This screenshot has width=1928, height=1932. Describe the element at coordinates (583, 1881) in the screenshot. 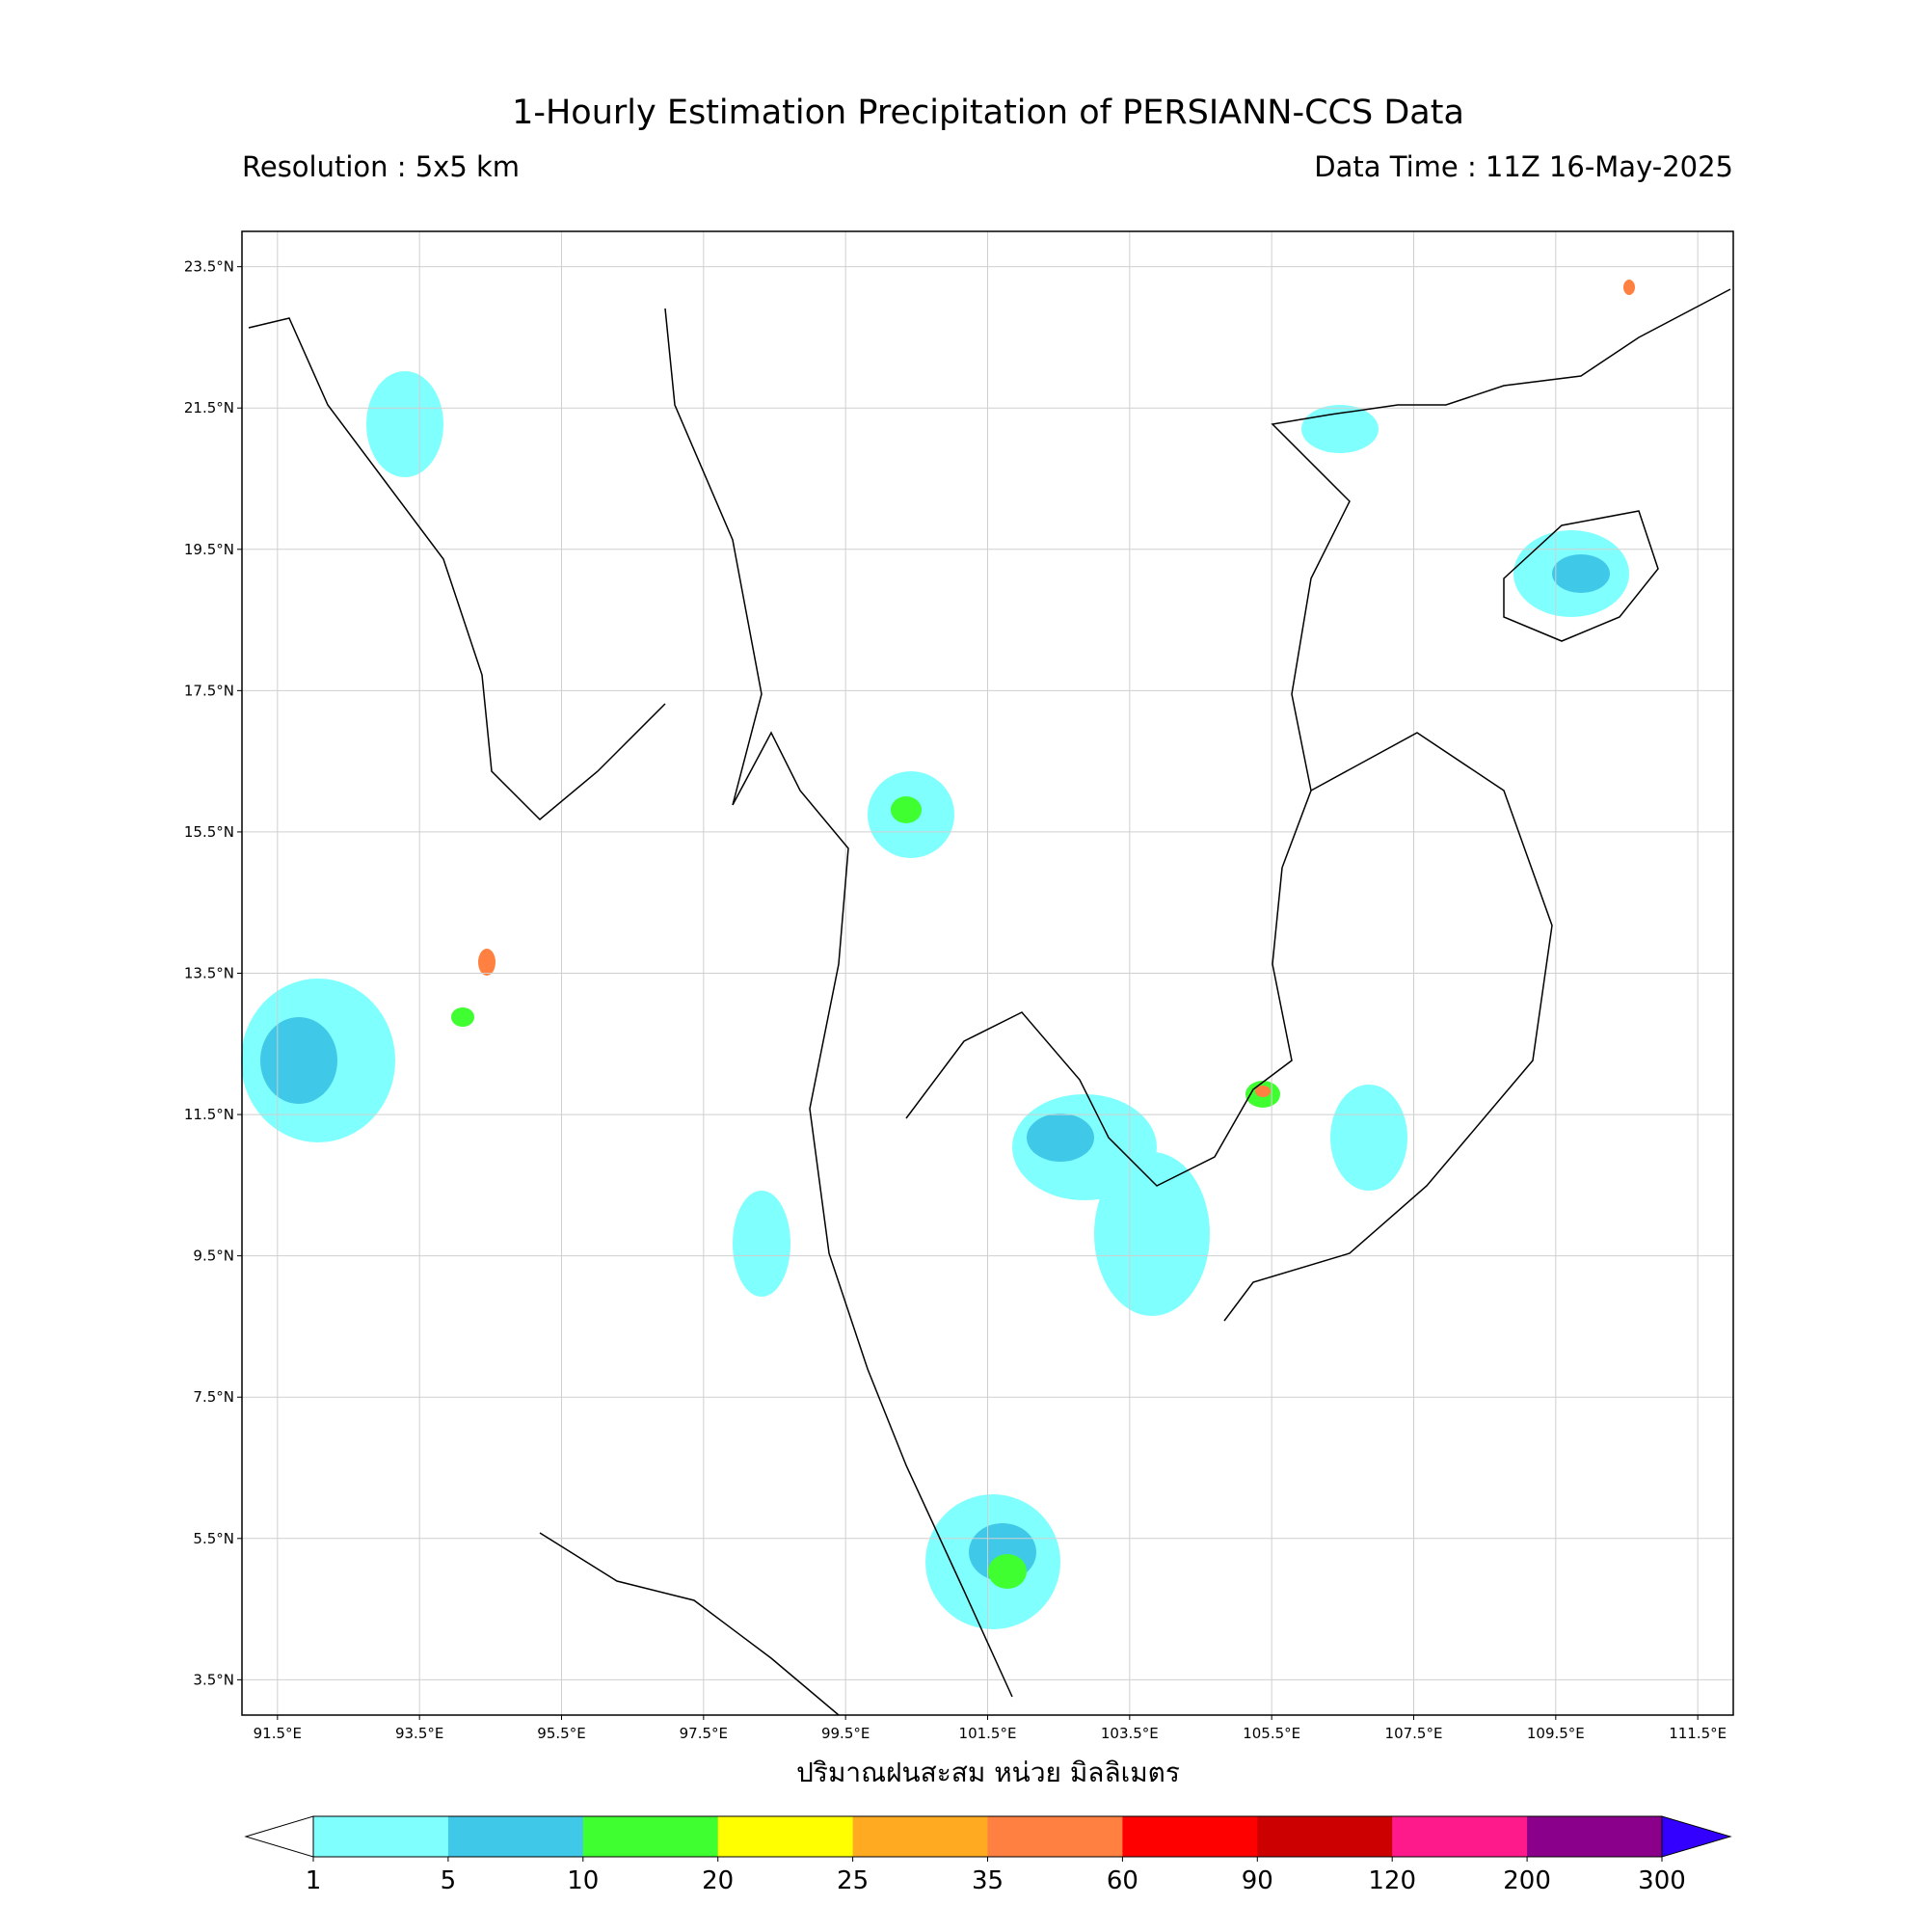

I see `colorbar-label: 10` at that location.